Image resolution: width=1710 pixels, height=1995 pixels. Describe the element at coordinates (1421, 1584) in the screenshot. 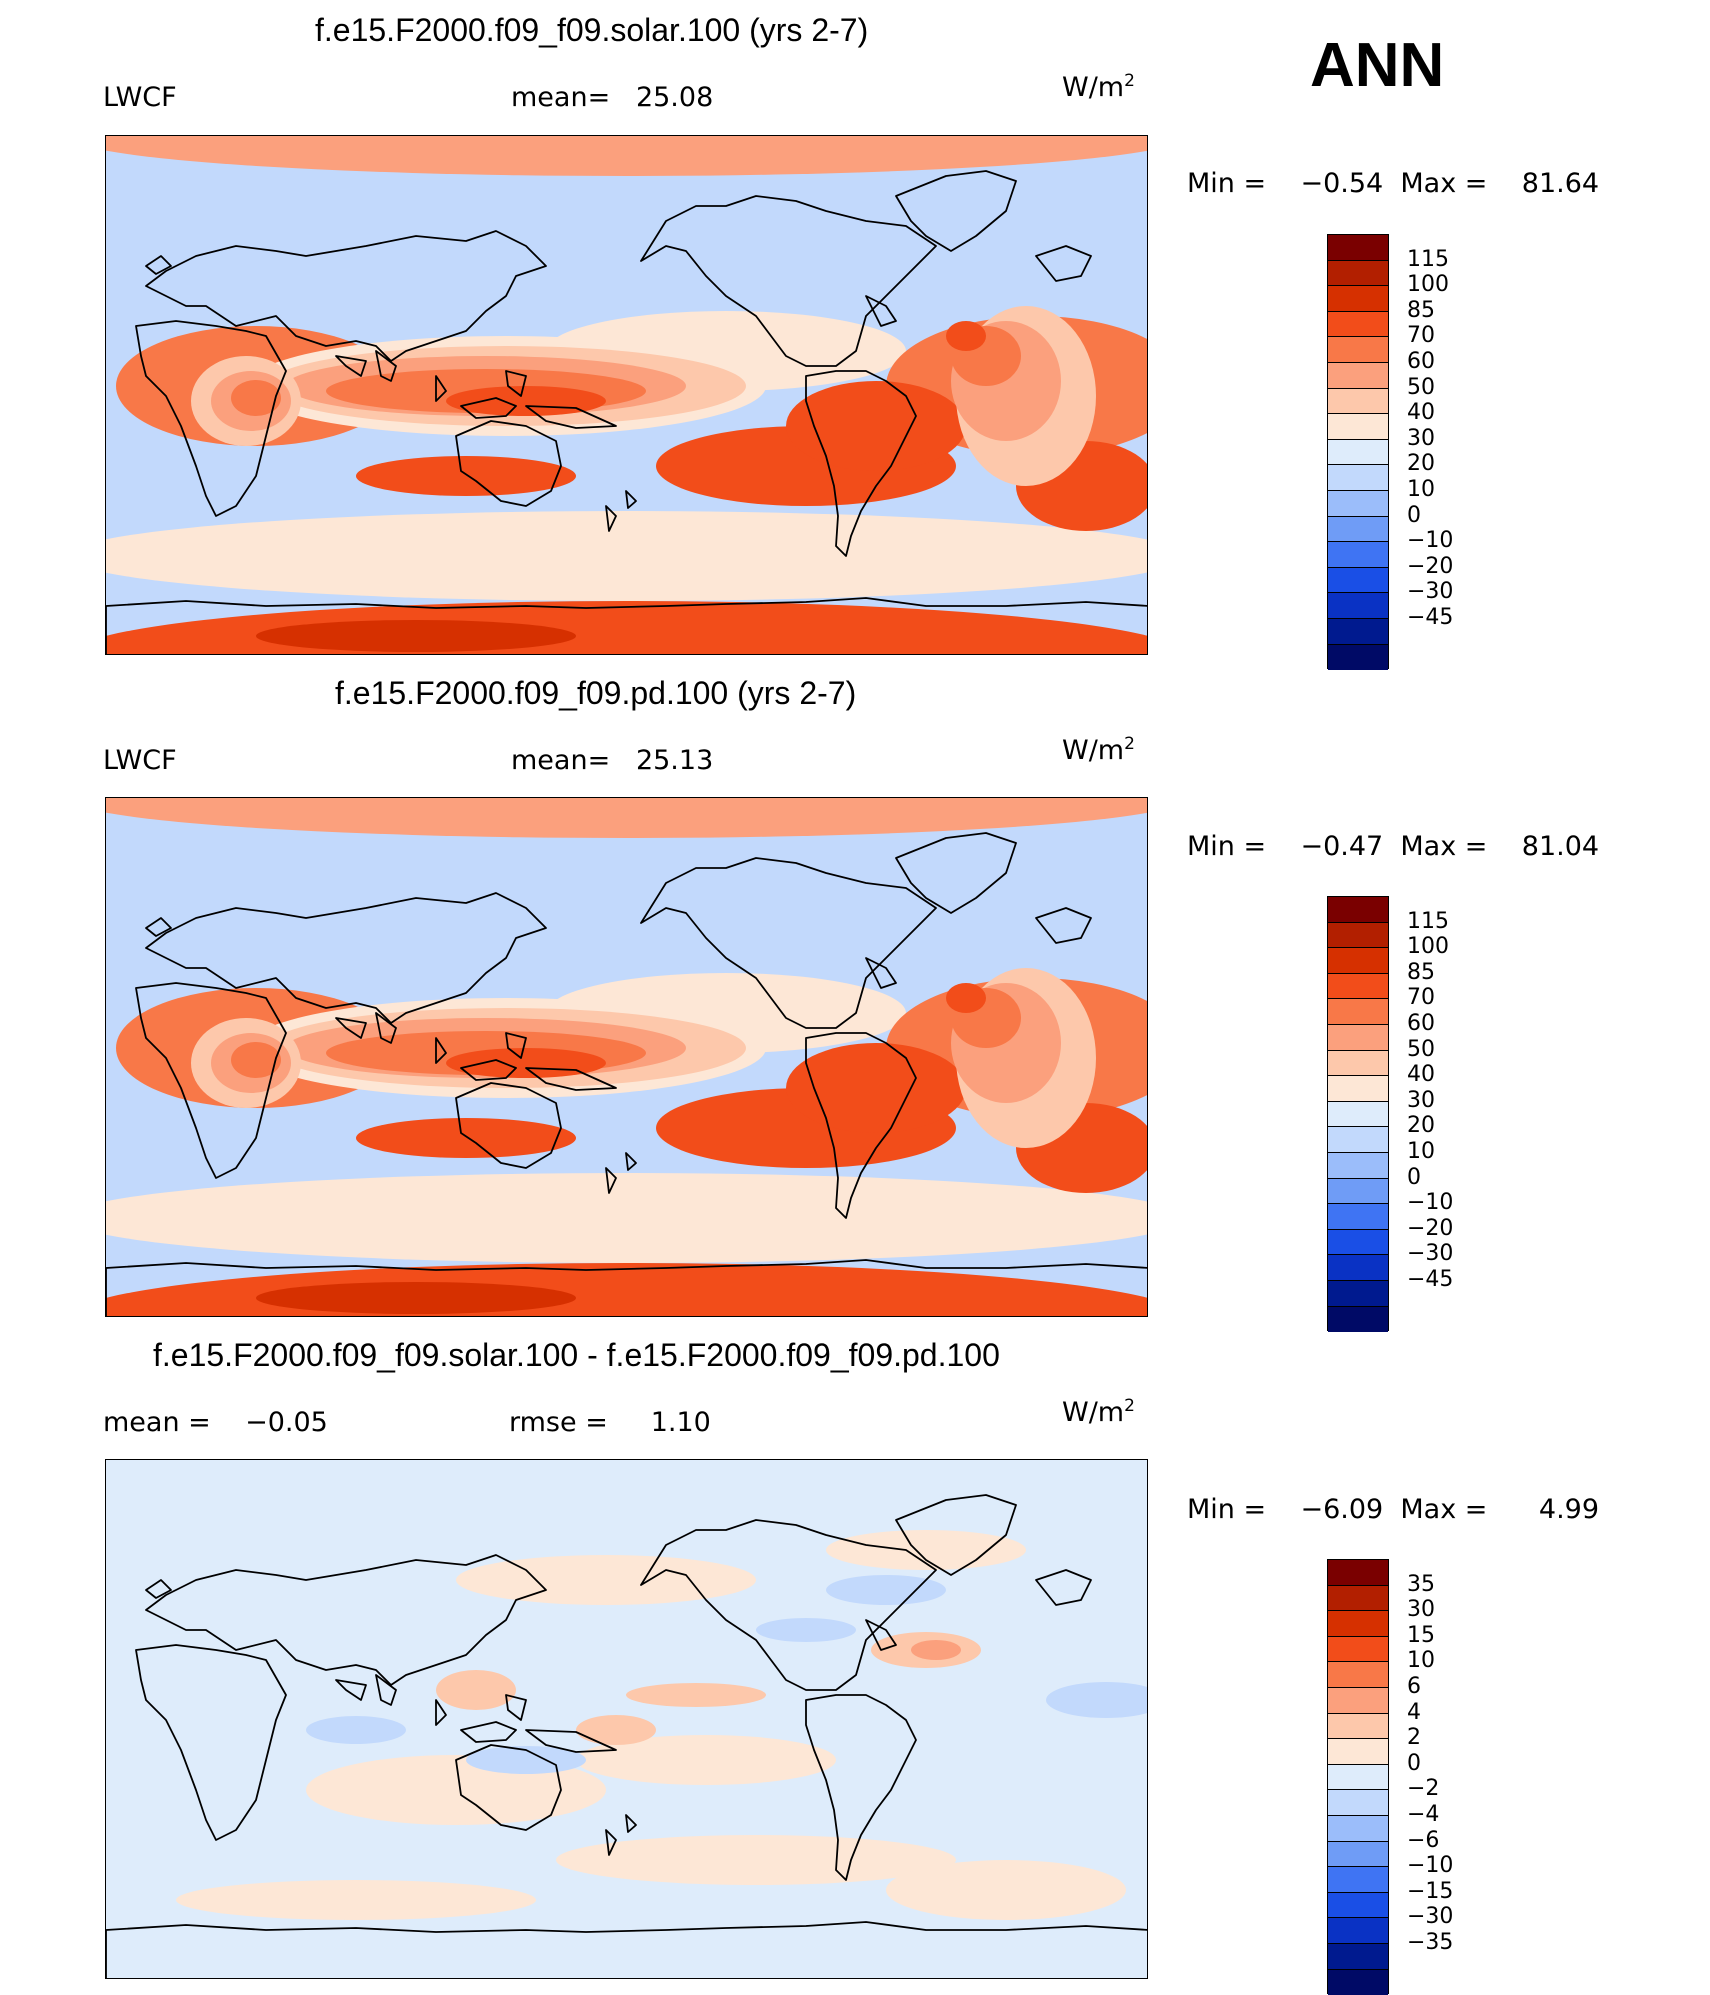

I see `colorbar-tick-label: 35` at that location.